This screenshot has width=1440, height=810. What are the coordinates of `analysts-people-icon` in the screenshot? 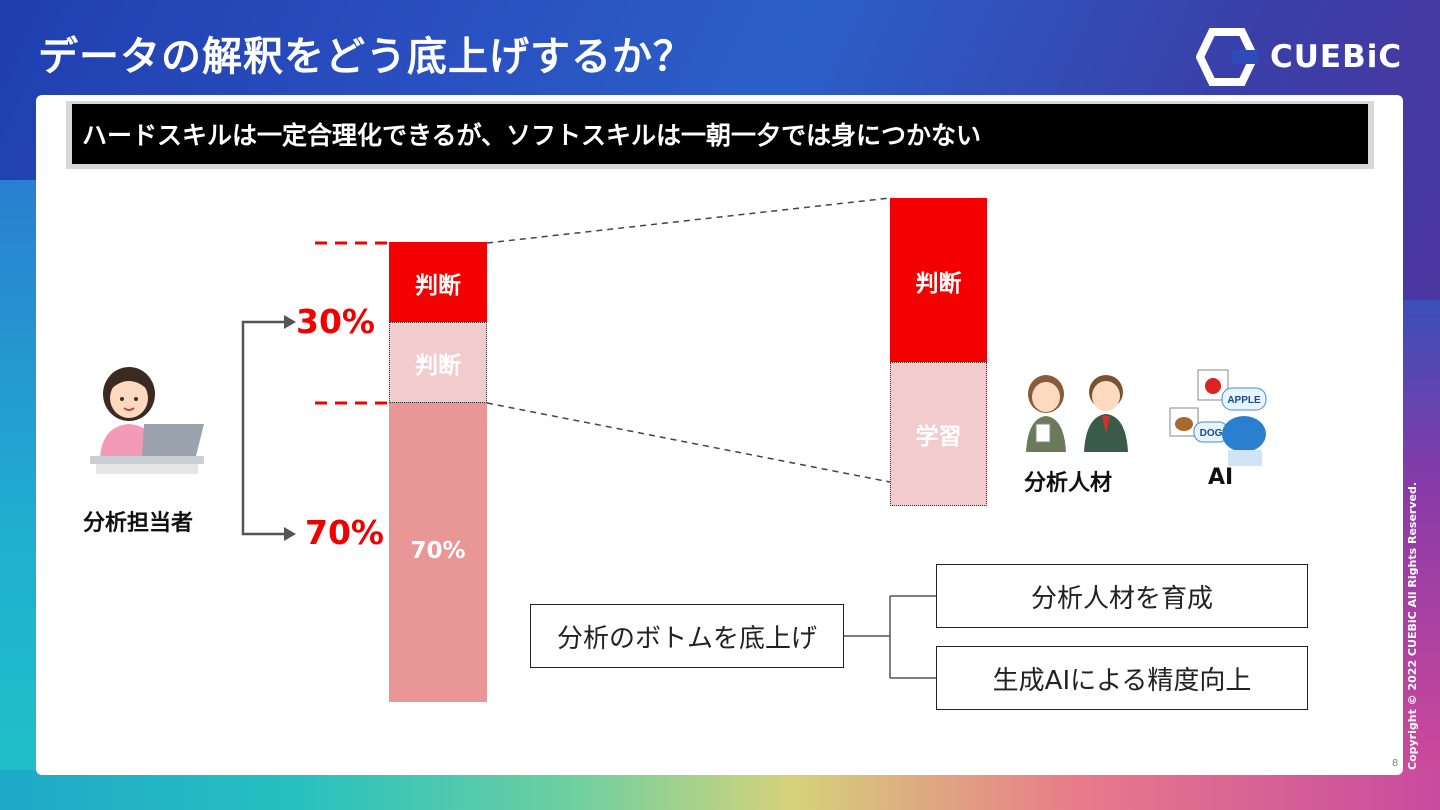 It's located at (1077, 413).